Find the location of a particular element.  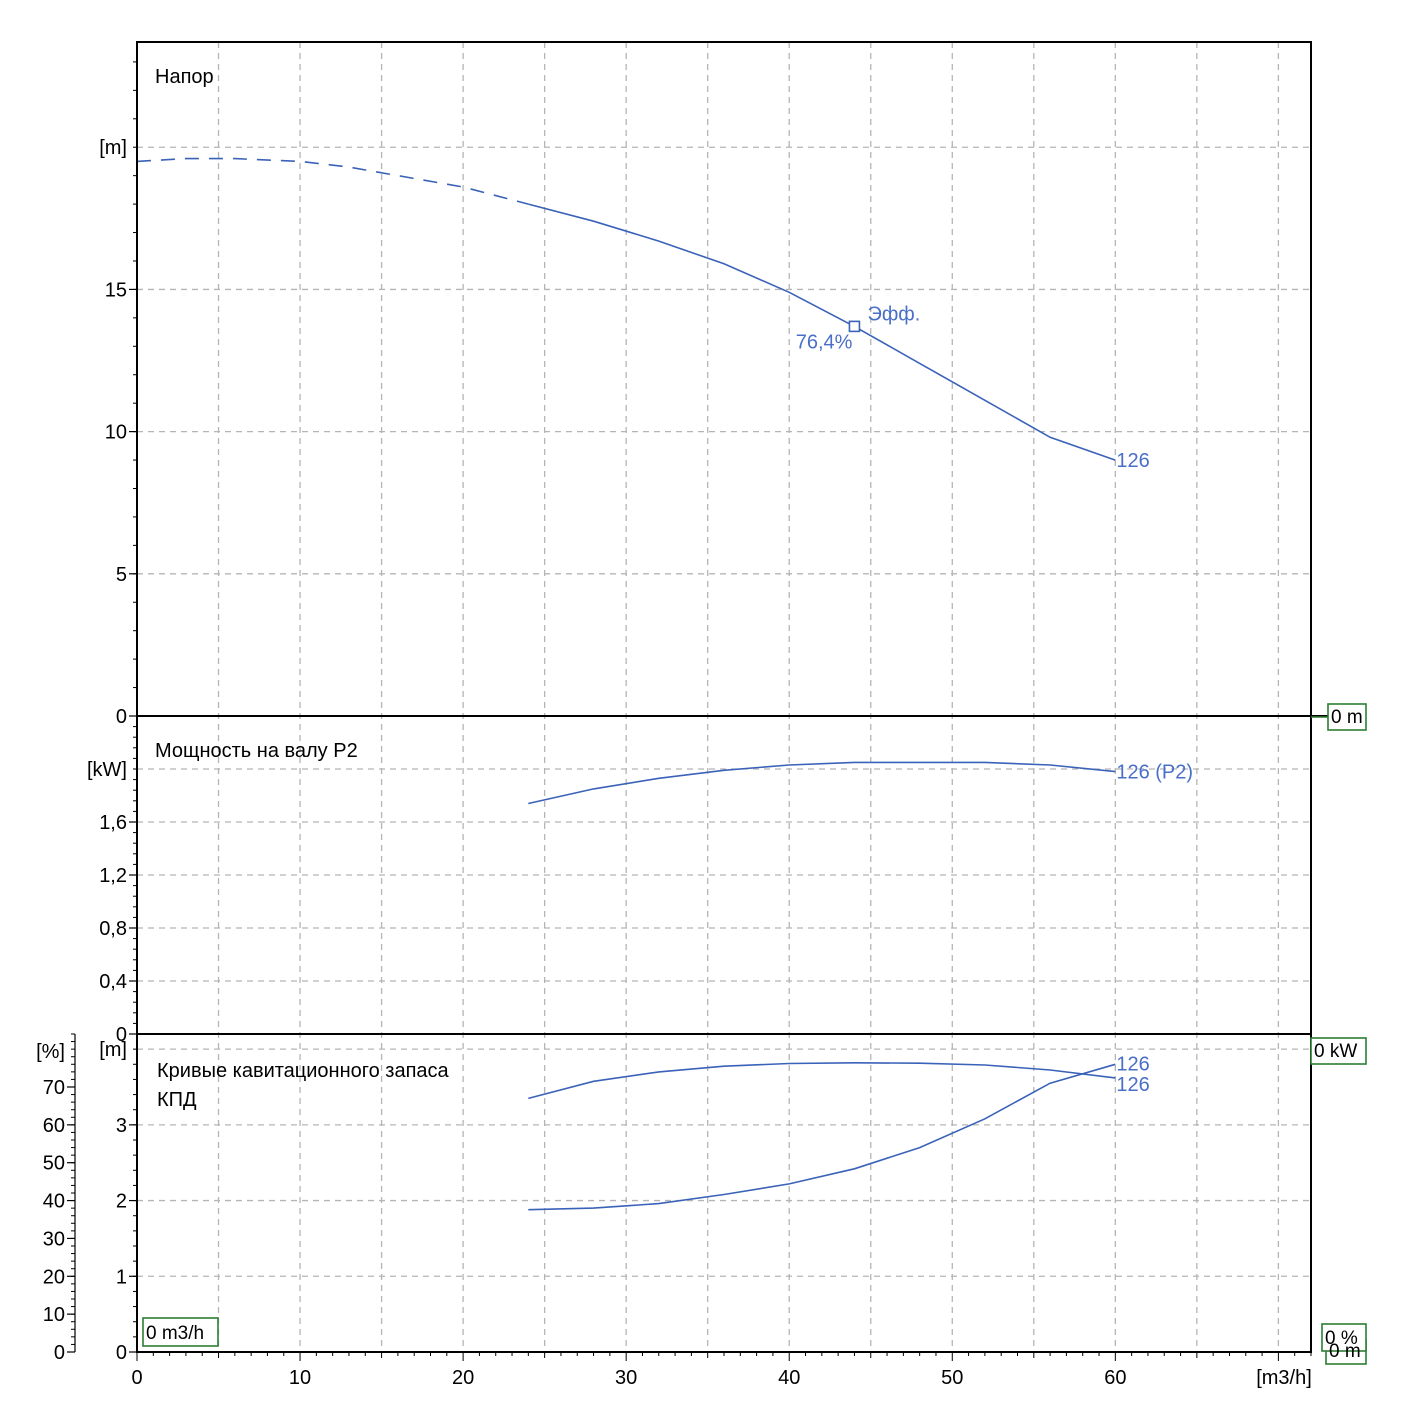

y2-tick-label: 50 is located at coordinates (54, 1164).